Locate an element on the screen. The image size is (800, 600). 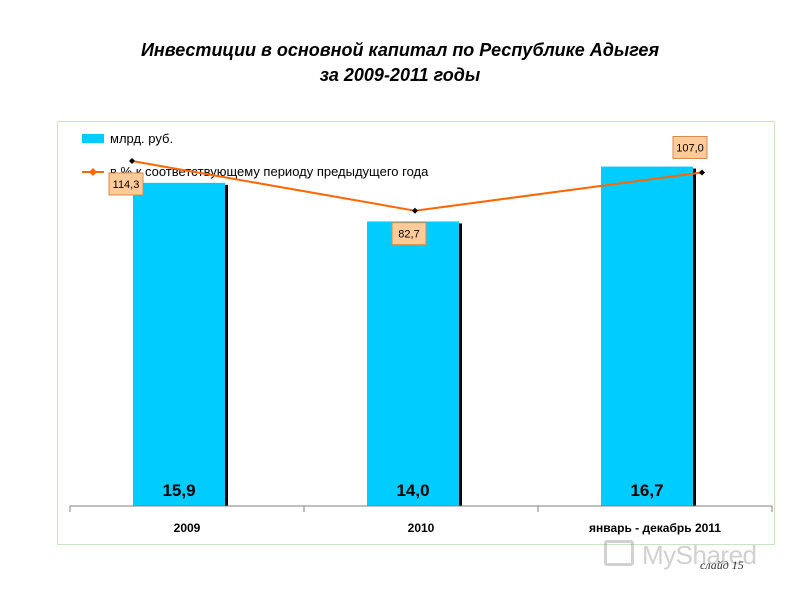
line-value-label-1: 82,7 is located at coordinates (408, 235).